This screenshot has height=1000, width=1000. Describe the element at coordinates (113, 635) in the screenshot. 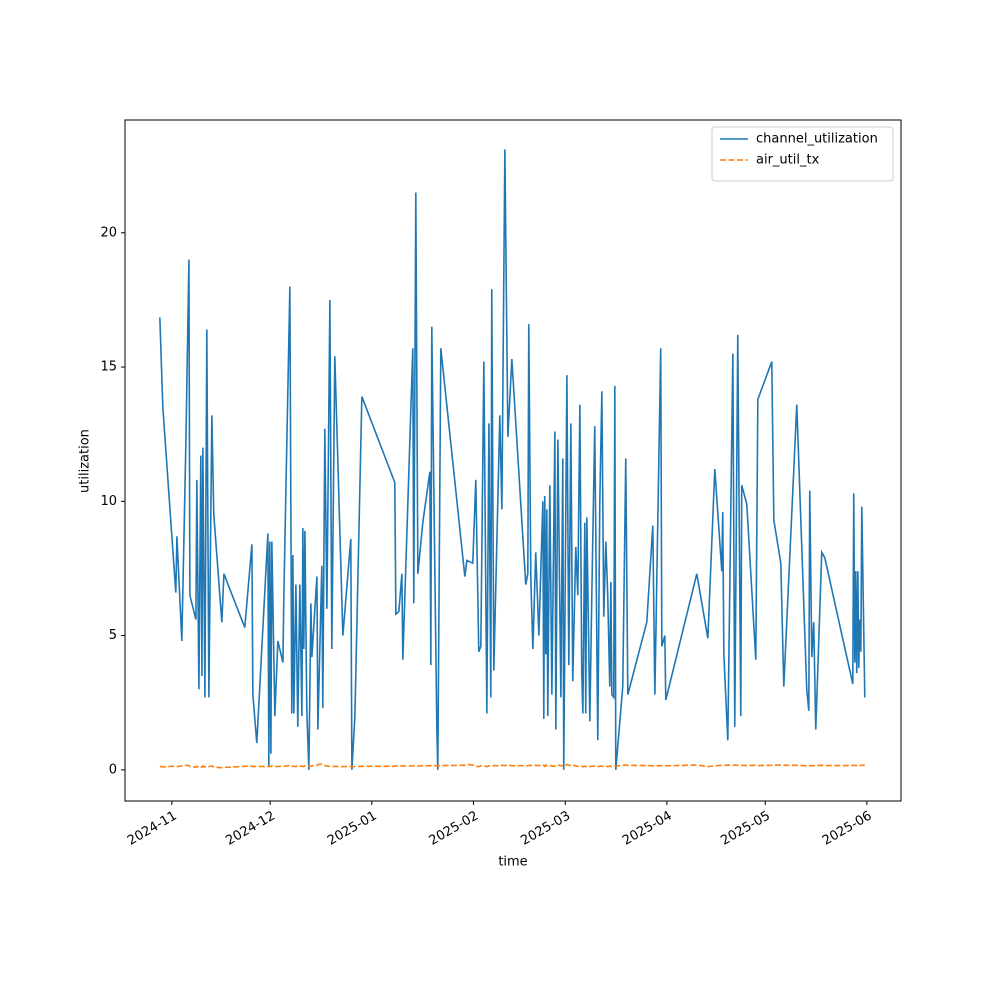

I see `y-tick-label: 5` at that location.